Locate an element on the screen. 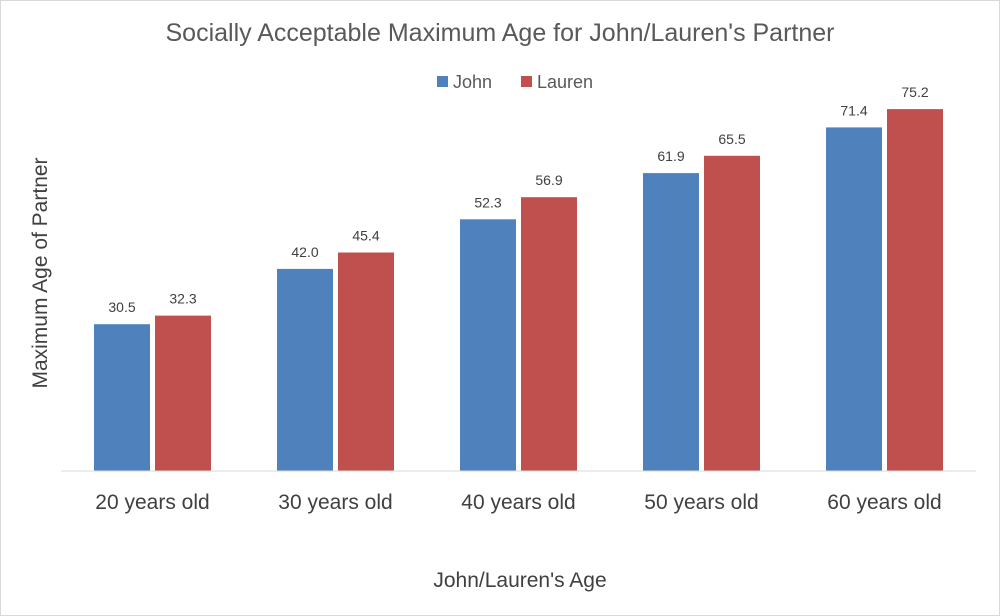  x-tick-label: 20 years old is located at coordinates (152, 502).